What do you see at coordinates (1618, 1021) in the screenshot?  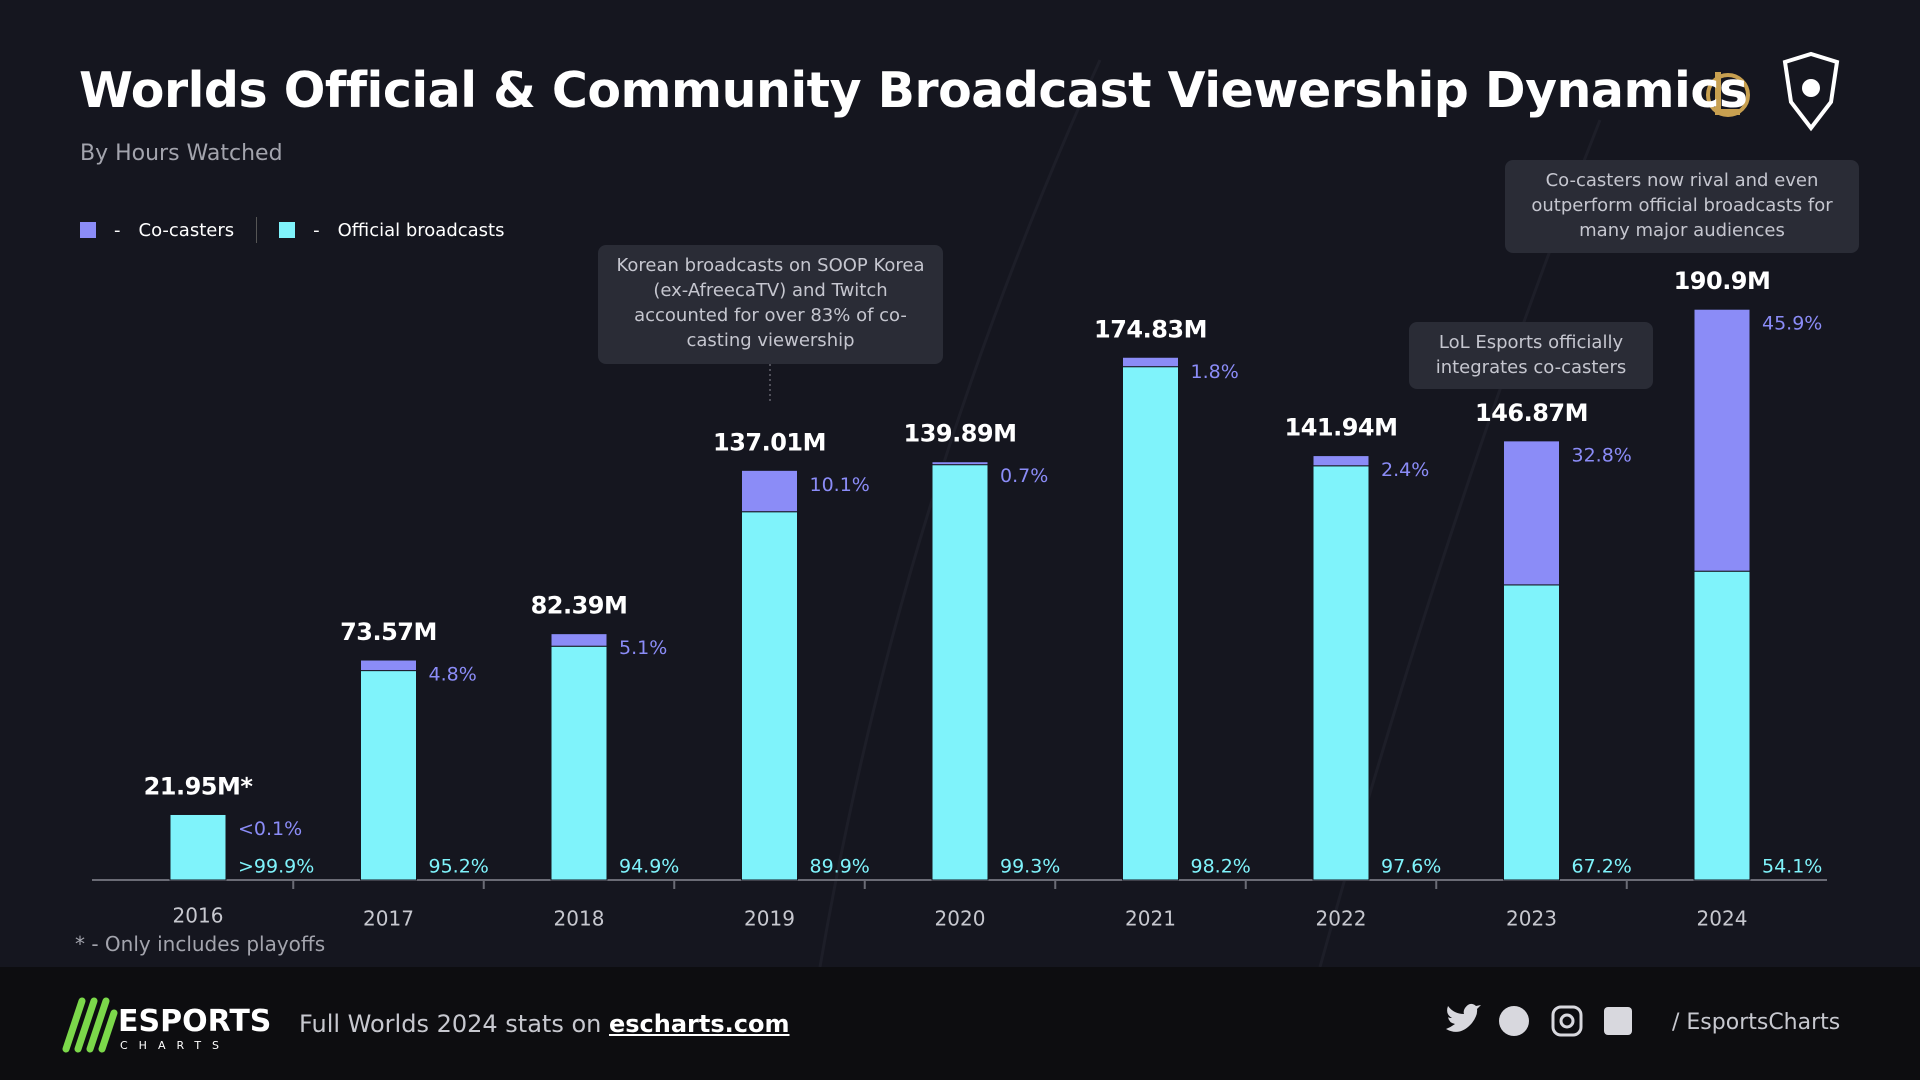 I see `linkedin-icon` at bounding box center [1618, 1021].